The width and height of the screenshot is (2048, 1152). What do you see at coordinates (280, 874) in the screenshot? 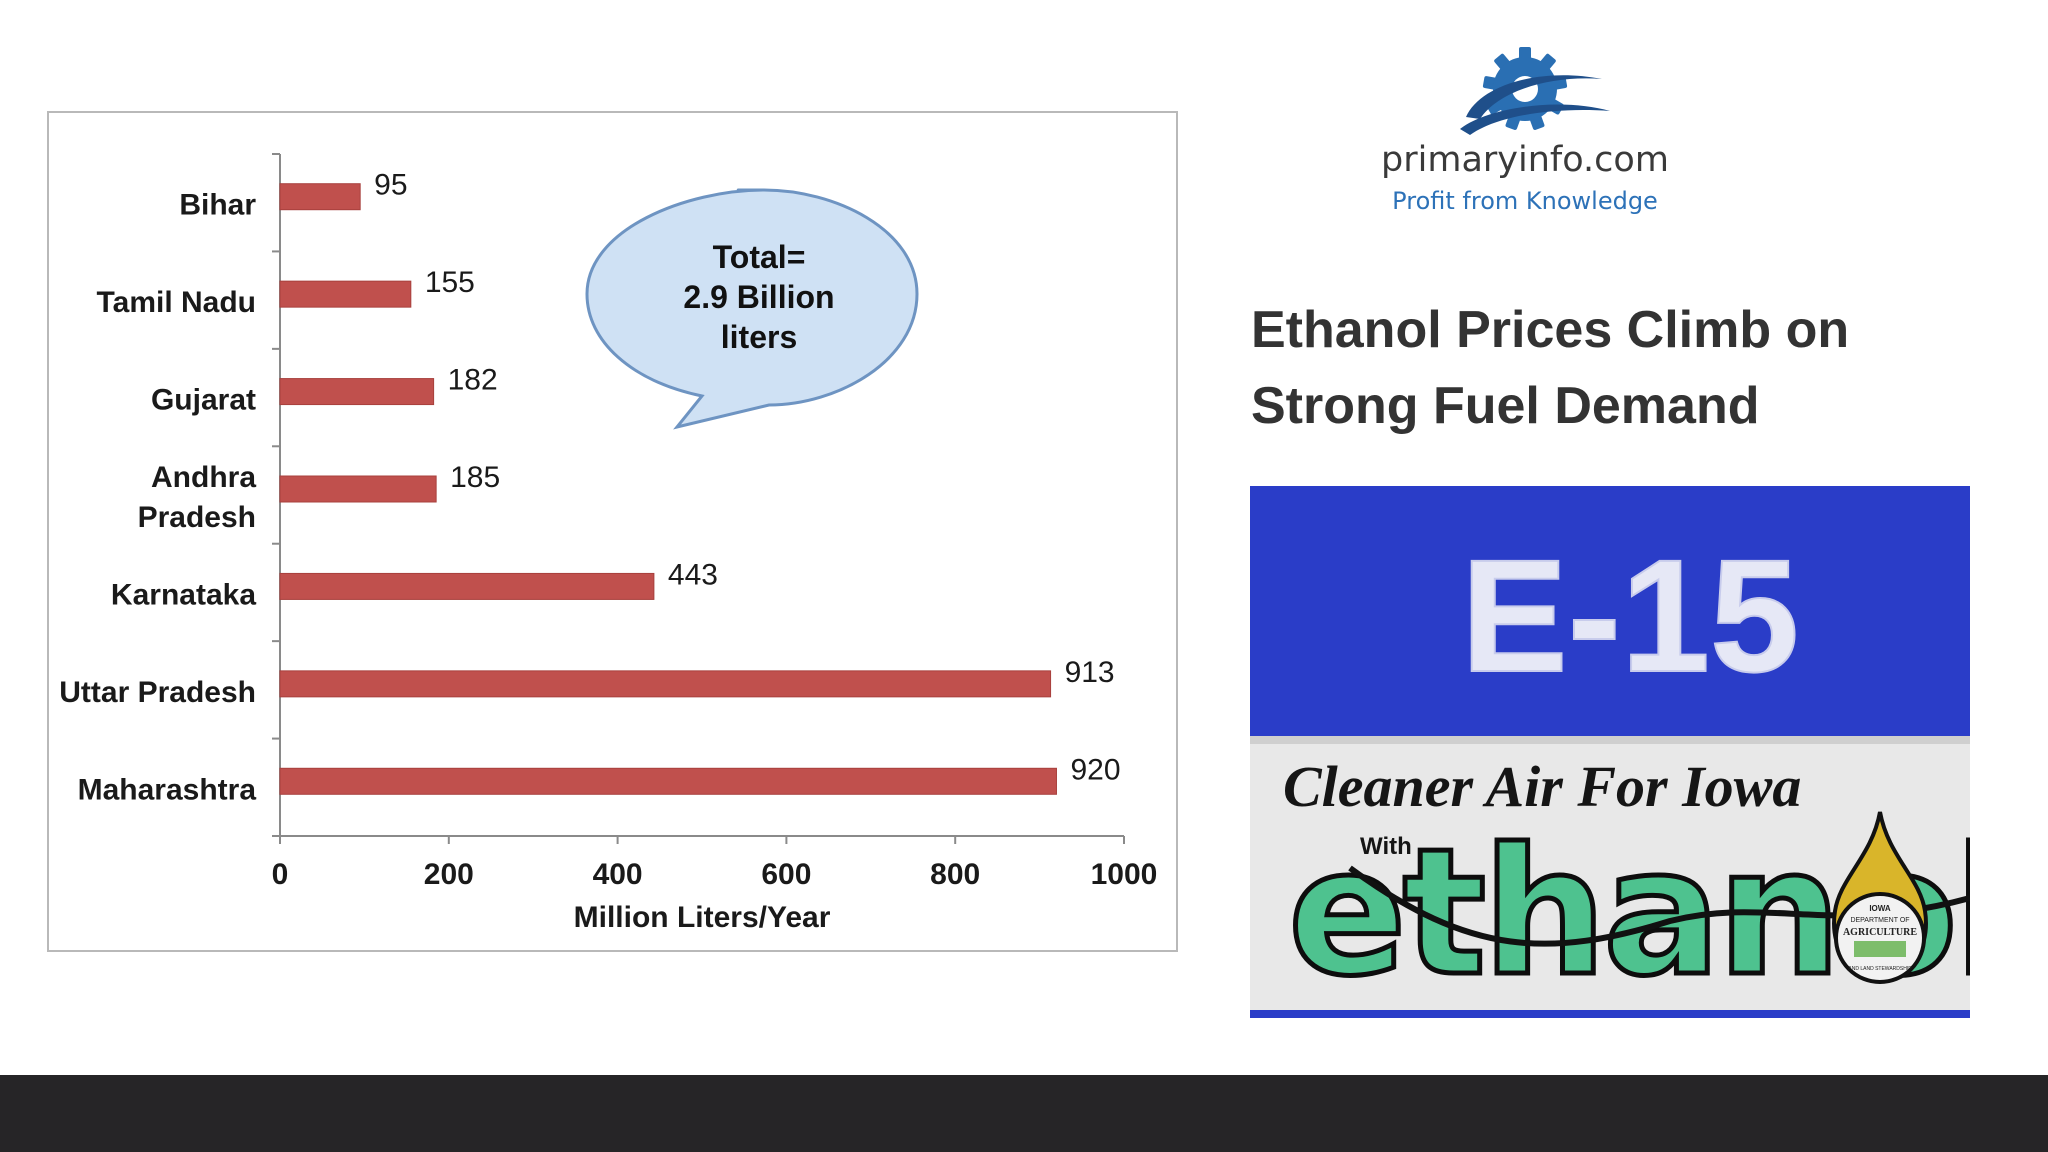
I see `x-tick-label: 0` at bounding box center [280, 874].